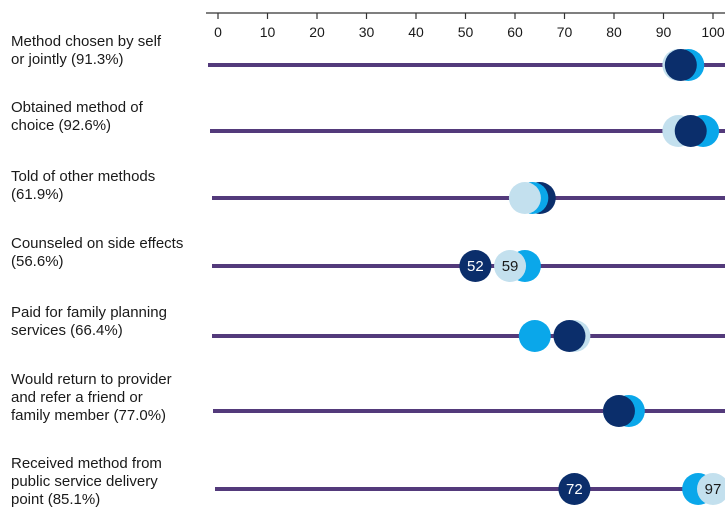 Image resolution: width=725 pixels, height=523 pixels. I want to click on category-label-line: Paid for family planning, so click(89, 312).